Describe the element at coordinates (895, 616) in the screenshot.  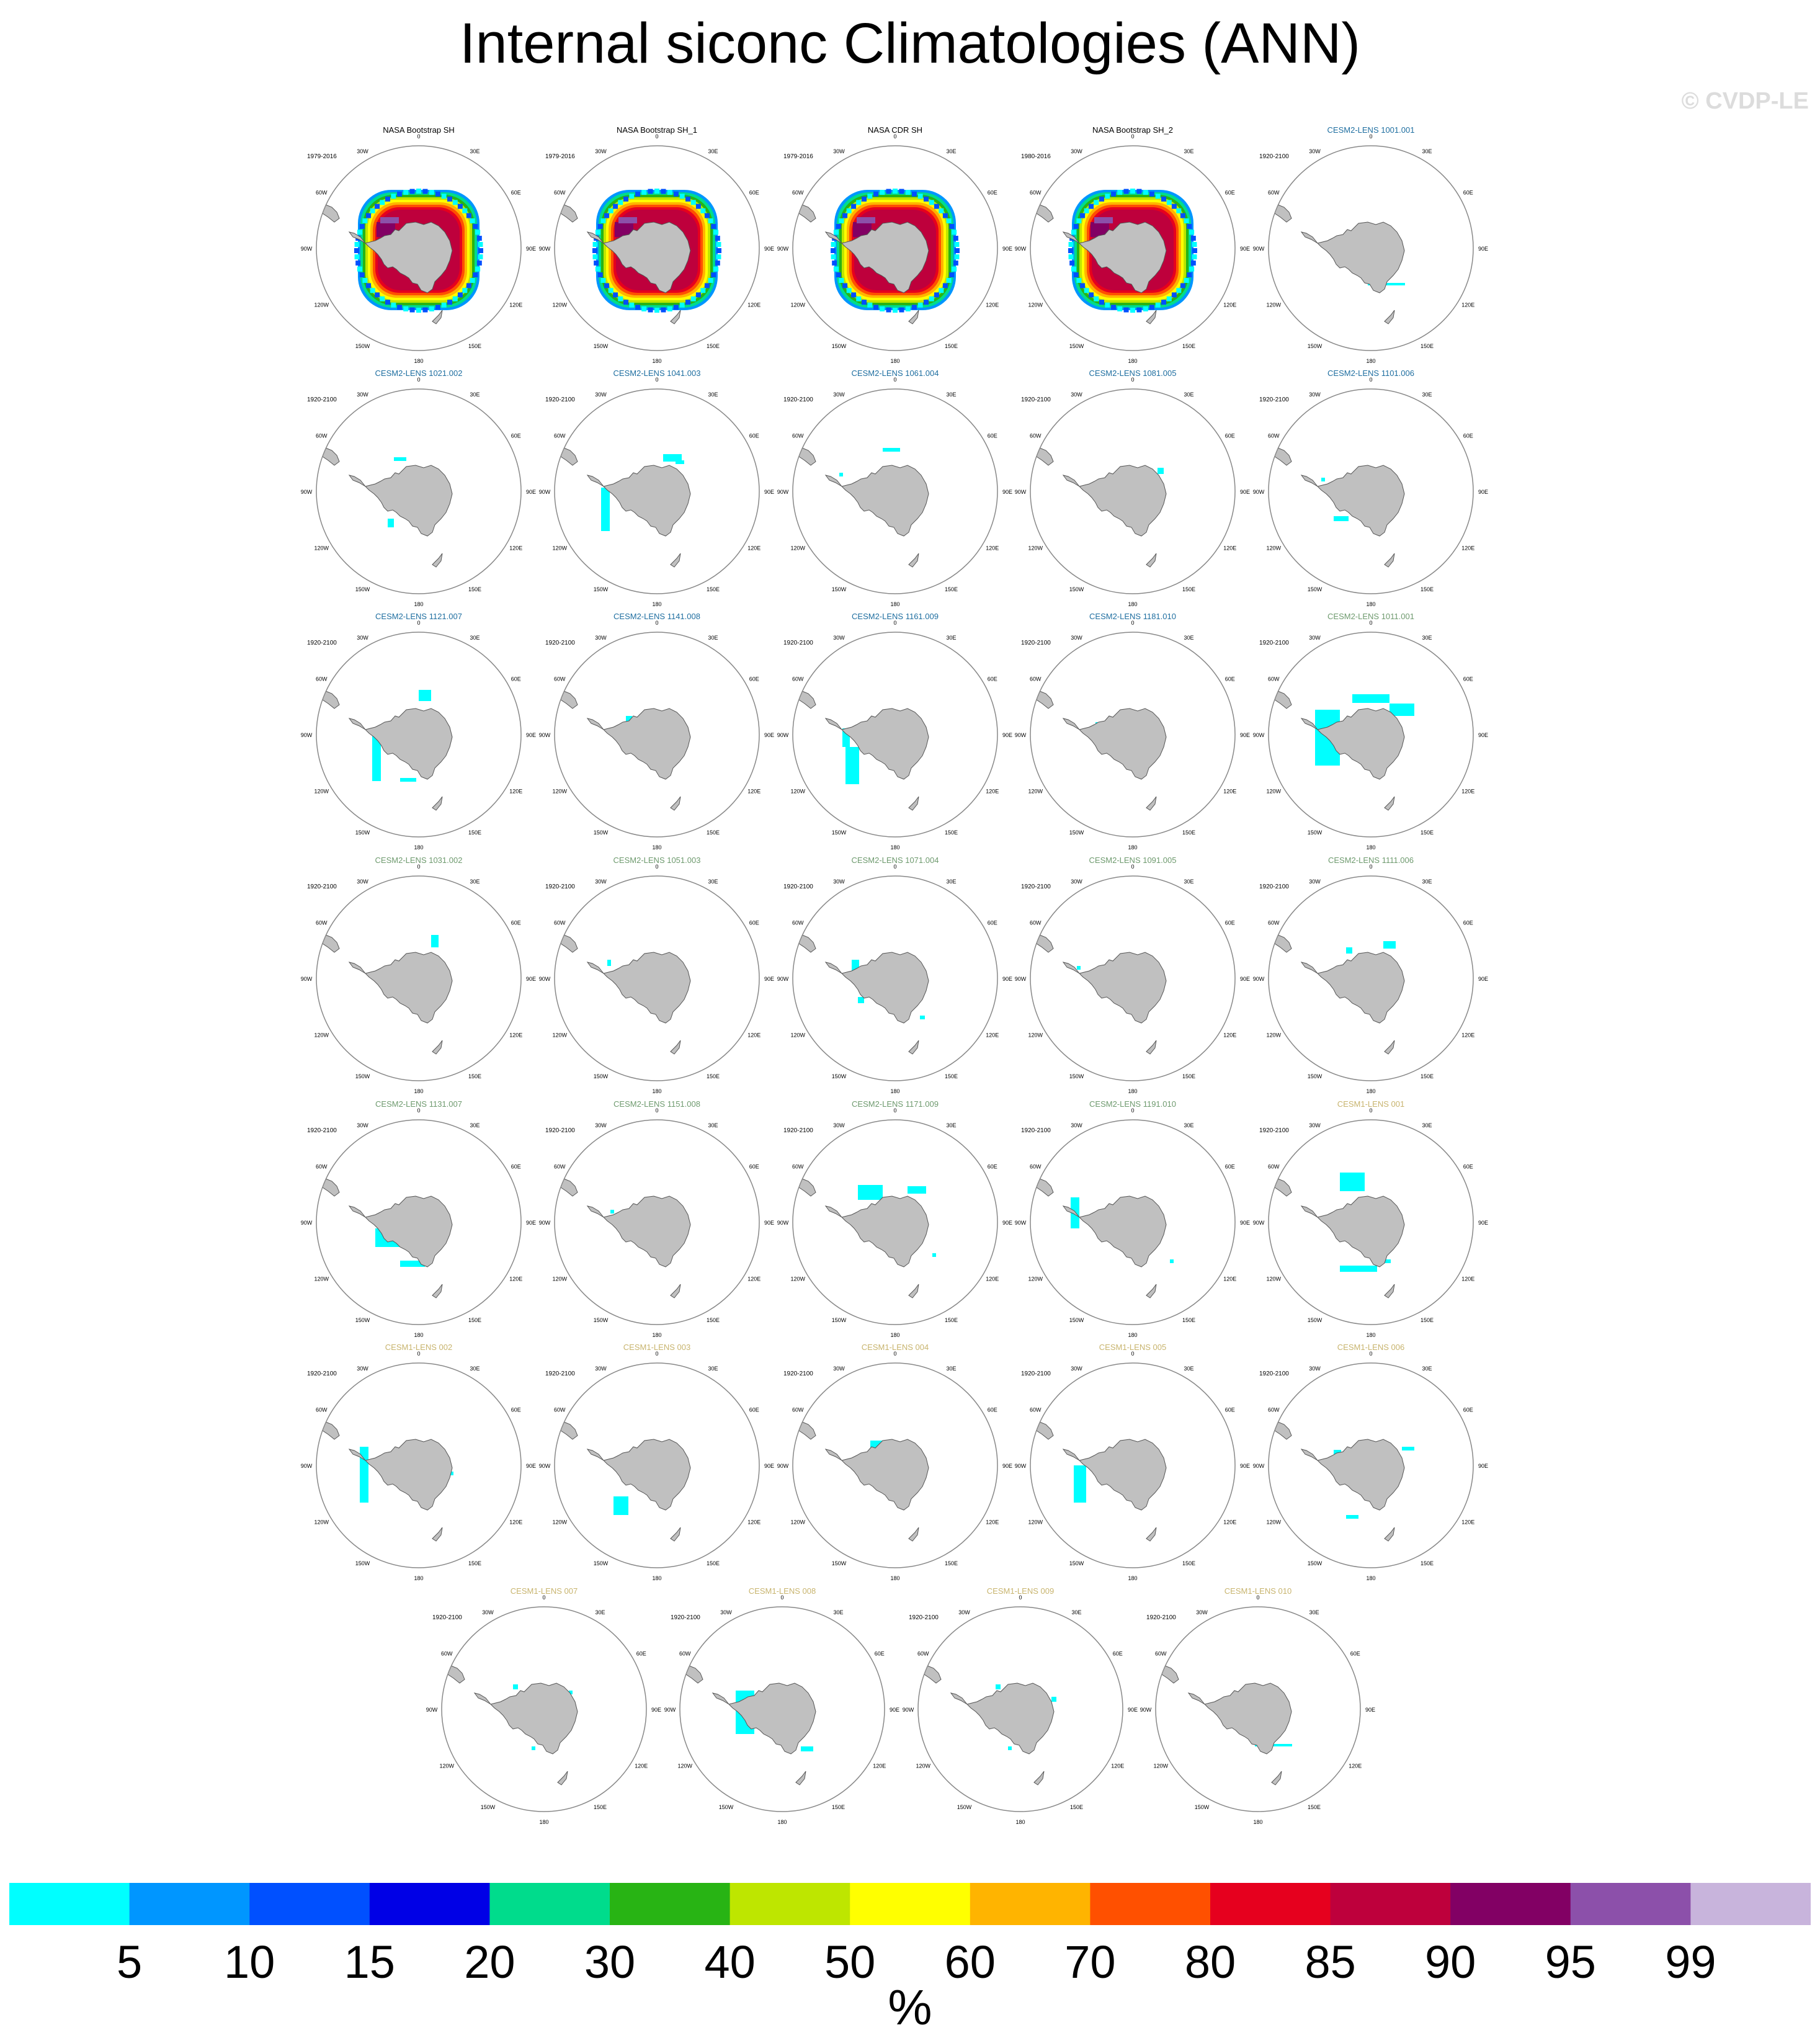
I see `panel-title: CESM2-LENS 1161.009` at that location.